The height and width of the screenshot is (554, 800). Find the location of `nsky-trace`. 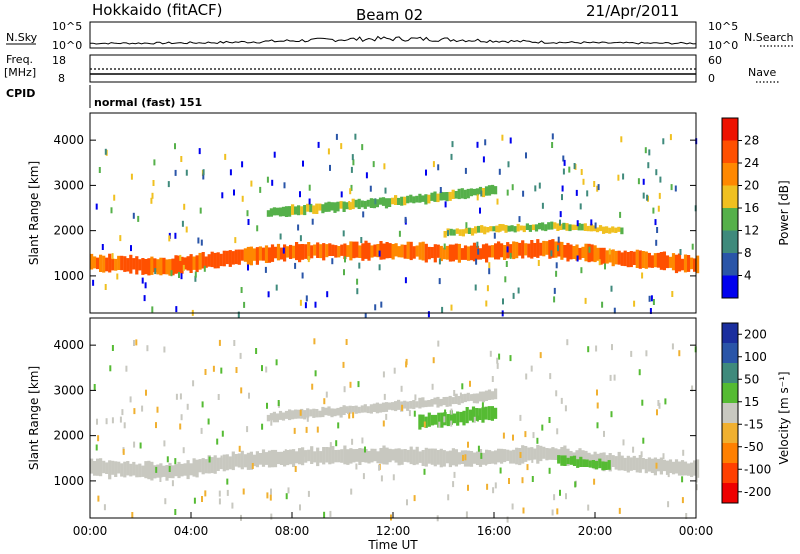

nsky-trace is located at coordinates (393, 40).